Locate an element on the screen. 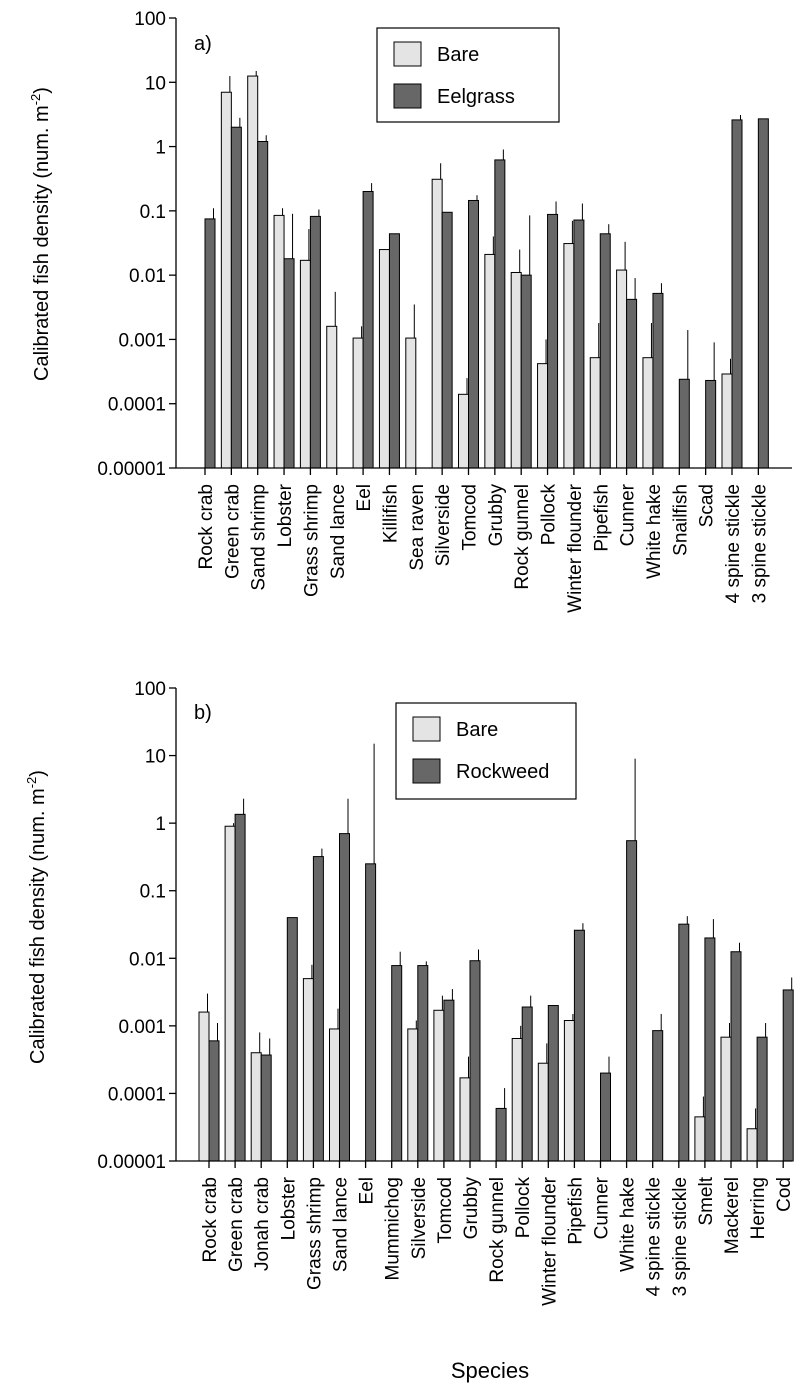 The height and width of the screenshot is (1389, 797). panel-b-bar-rockweed-eel is located at coordinates (371, 1012).